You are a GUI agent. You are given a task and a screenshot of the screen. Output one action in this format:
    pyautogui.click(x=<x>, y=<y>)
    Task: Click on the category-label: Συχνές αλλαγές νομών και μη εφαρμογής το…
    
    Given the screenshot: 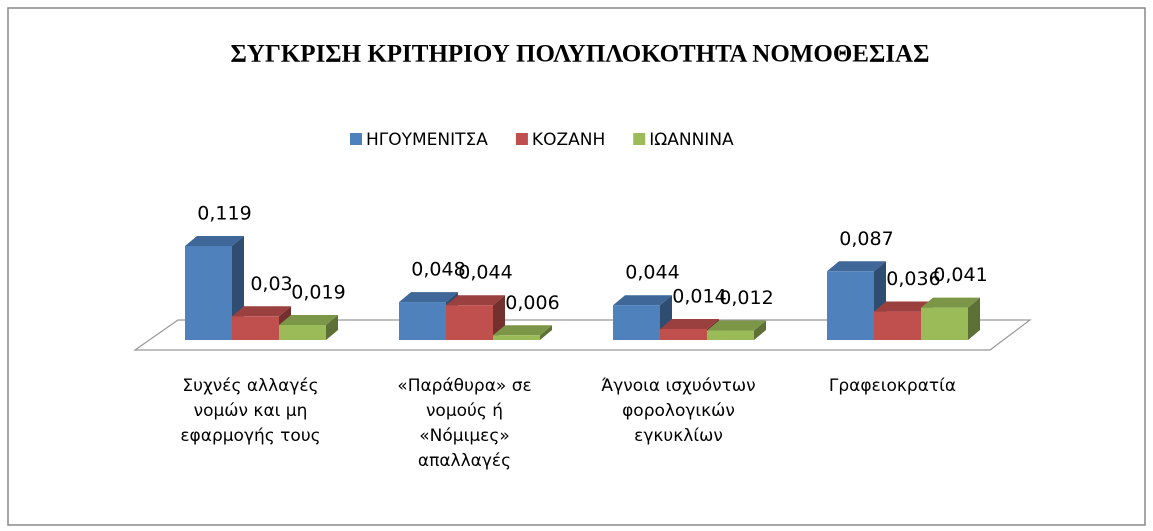 What is the action you would take?
    pyautogui.click(x=250, y=411)
    